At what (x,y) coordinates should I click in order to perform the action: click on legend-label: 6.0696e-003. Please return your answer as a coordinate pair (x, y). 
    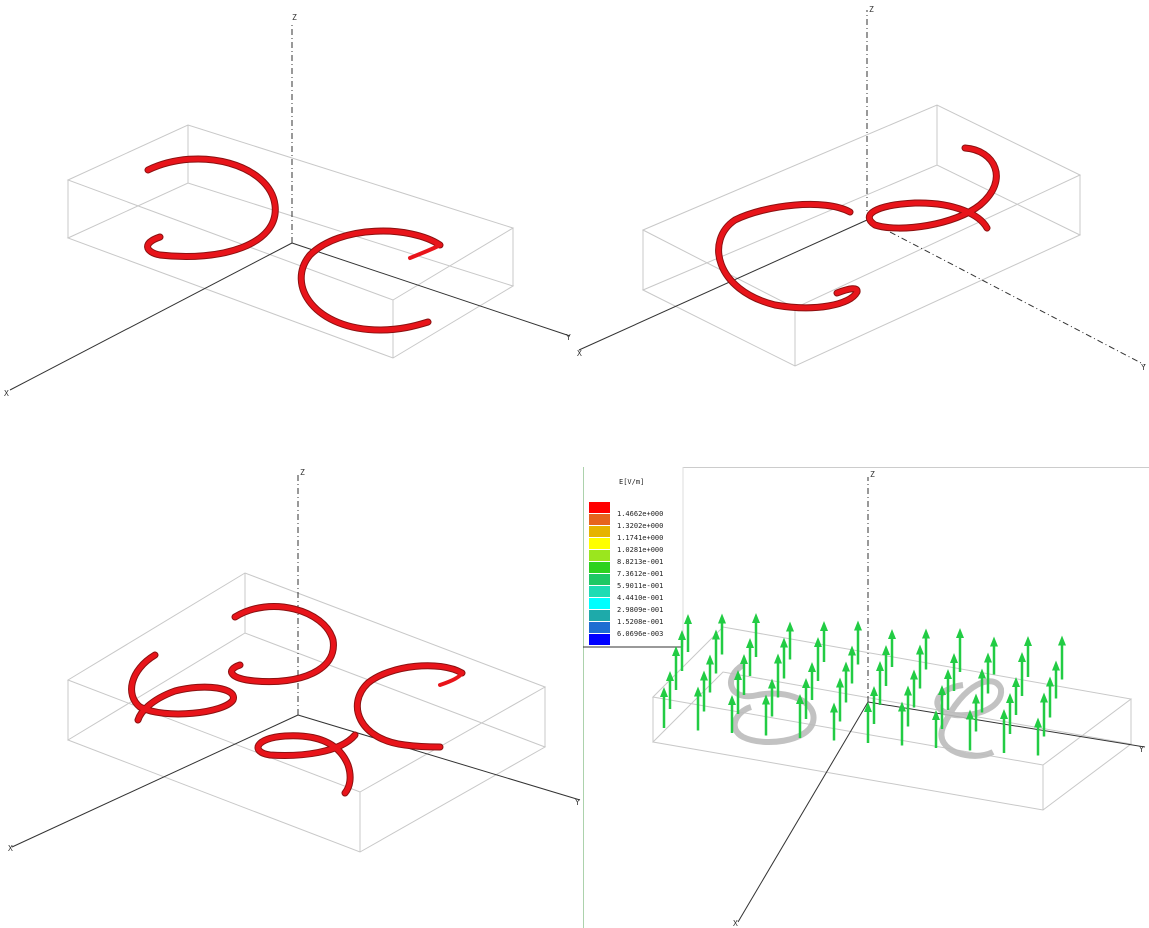
    Looking at the image, I should click on (640, 634).